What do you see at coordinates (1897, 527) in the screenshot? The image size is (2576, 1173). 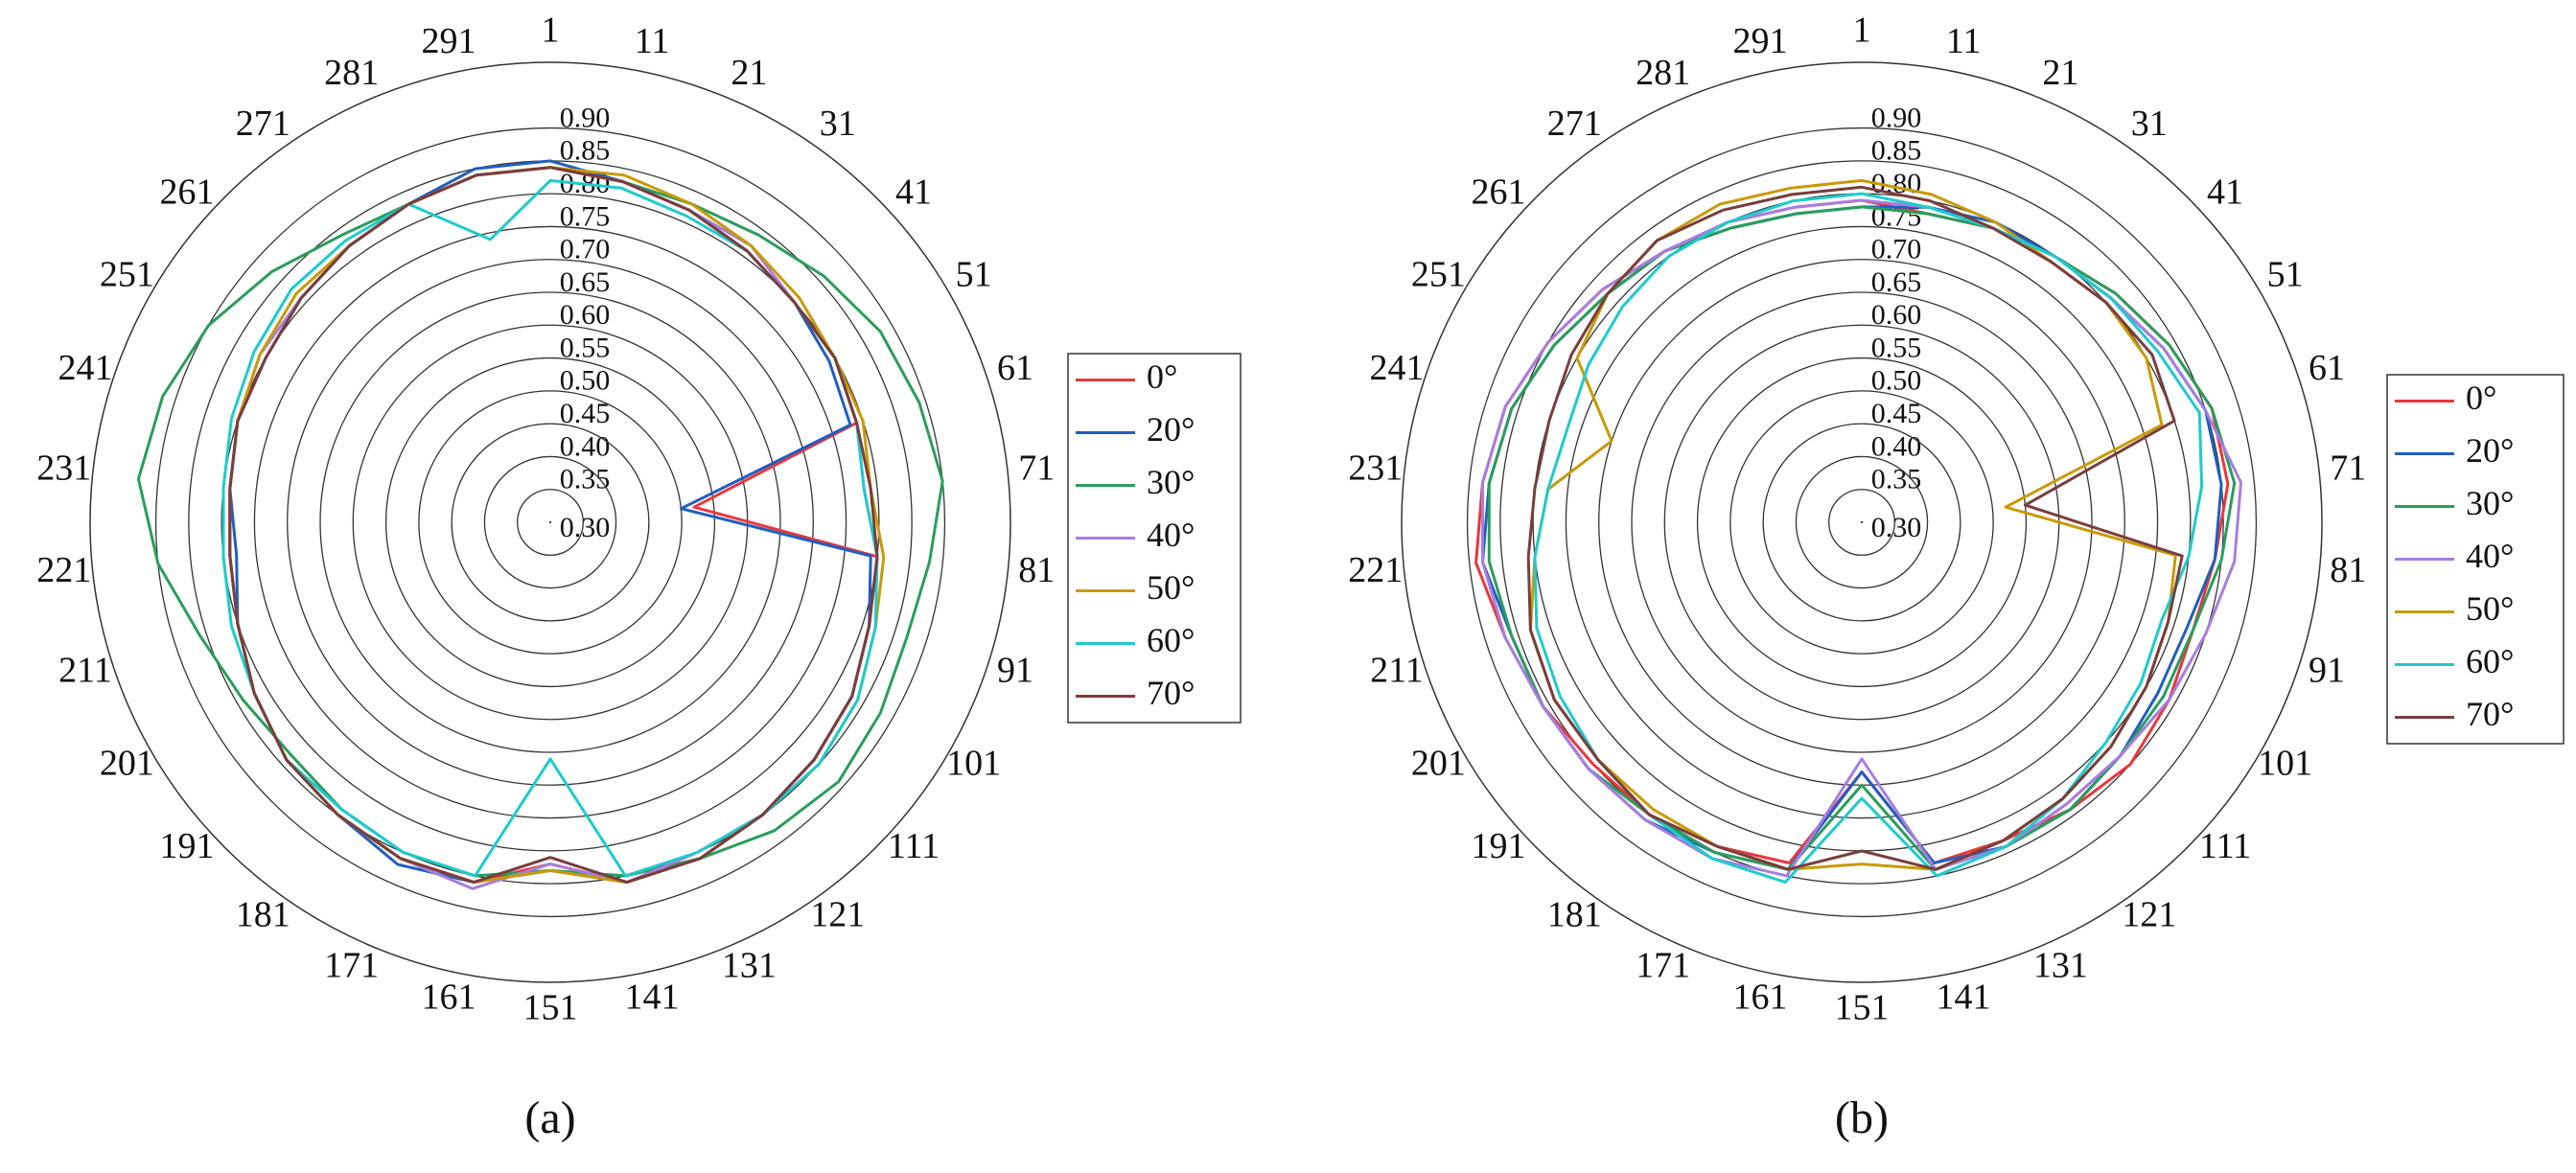 I see `r-tick-label: 0.30` at bounding box center [1897, 527].